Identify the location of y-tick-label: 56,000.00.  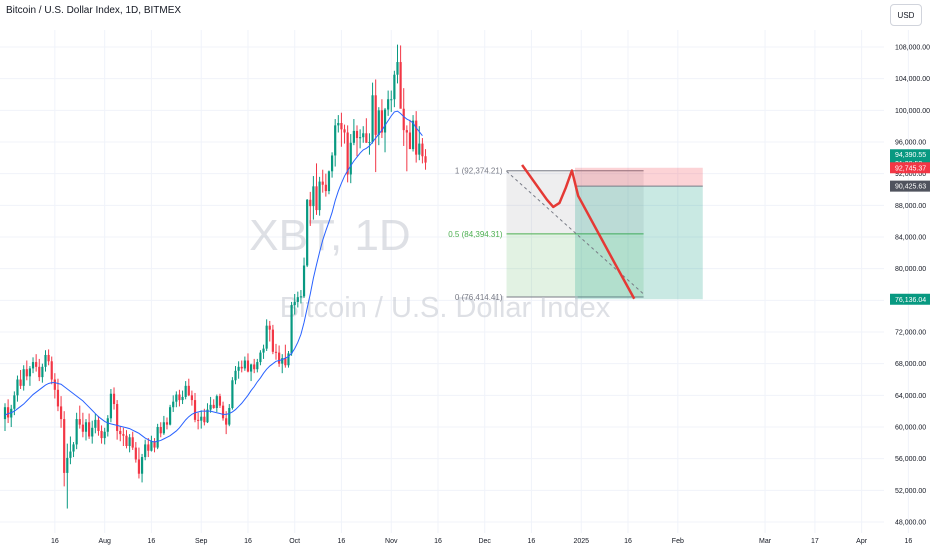
(910, 459).